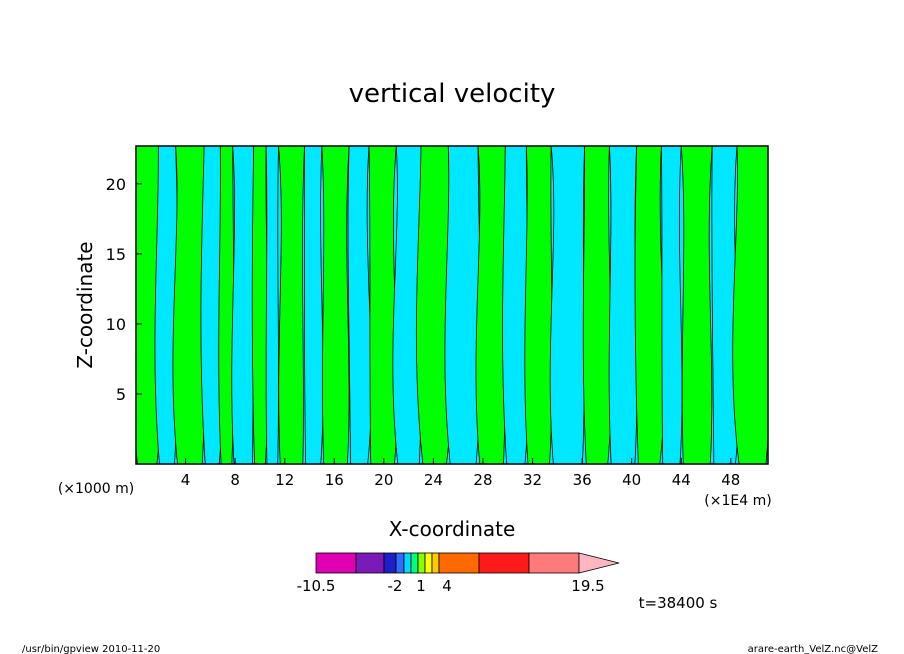  Describe the element at coordinates (96, 489) in the screenshot. I see `x-unit-left: (×1000 m)` at that location.